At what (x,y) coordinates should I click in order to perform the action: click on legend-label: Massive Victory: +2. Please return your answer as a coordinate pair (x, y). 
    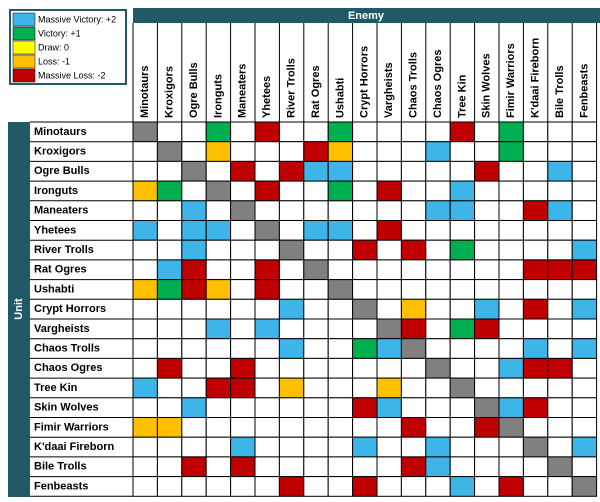
    Looking at the image, I should click on (77, 19).